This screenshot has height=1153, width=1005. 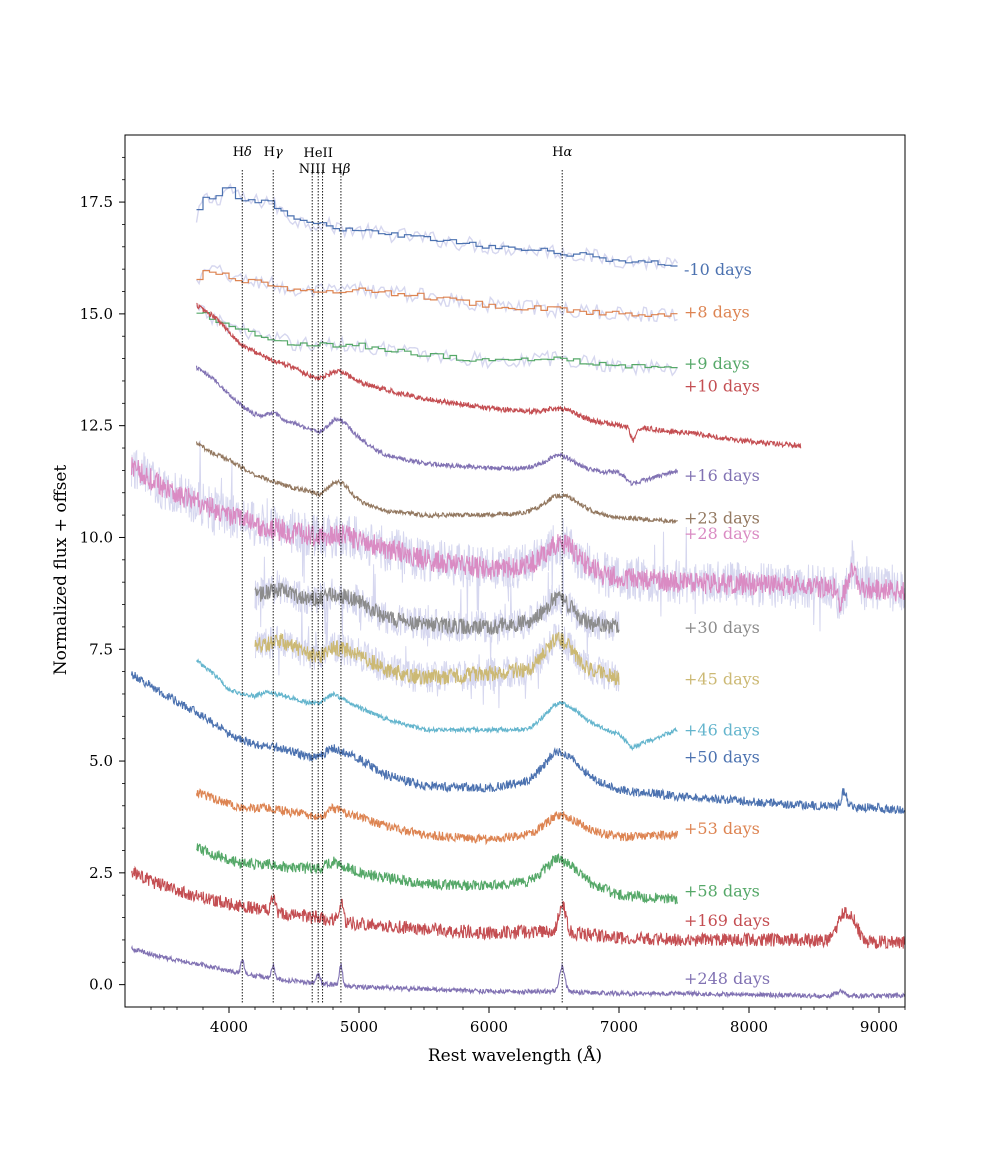 What do you see at coordinates (101, 761) in the screenshot?
I see `y-tick-label: 5.0` at bounding box center [101, 761].